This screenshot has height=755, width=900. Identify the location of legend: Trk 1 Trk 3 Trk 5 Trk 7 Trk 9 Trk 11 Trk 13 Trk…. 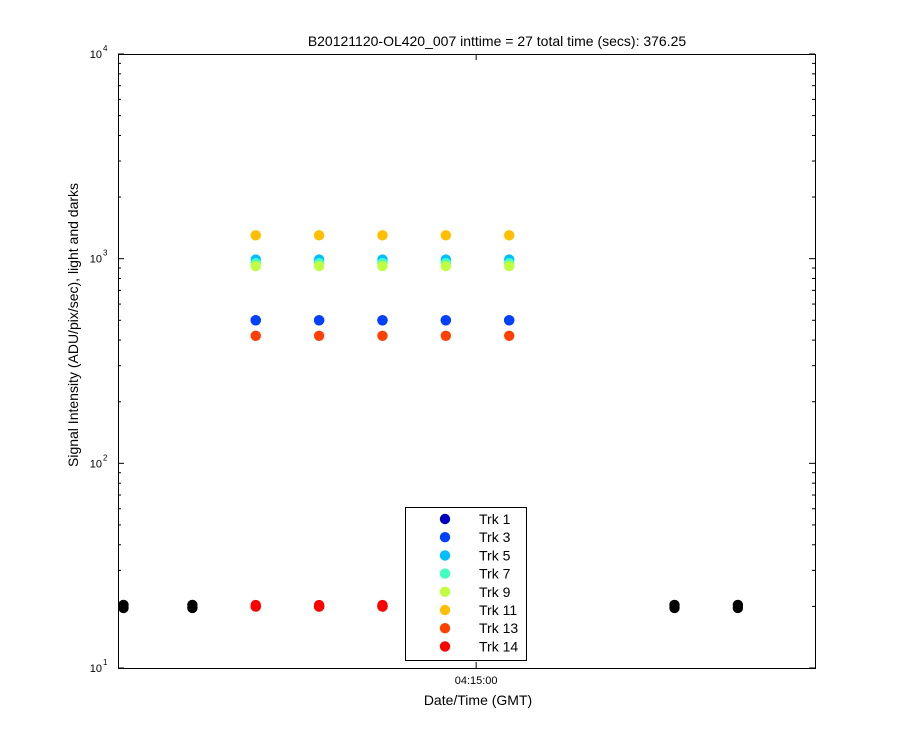
(466, 584).